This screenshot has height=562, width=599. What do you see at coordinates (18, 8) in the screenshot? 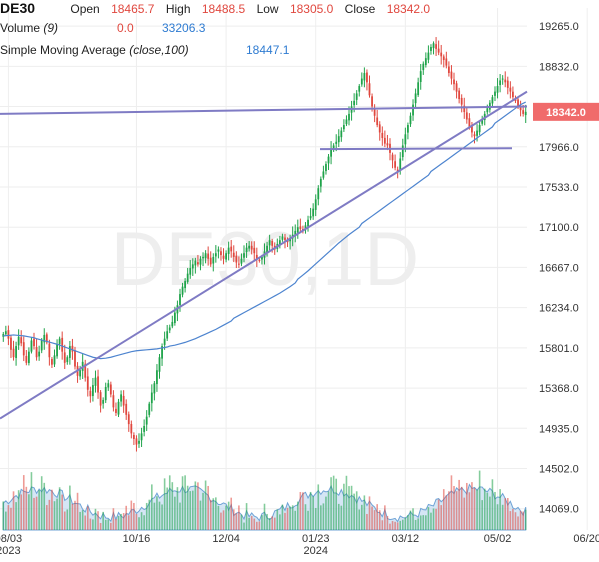
I see `symbol-label: DE30` at bounding box center [18, 8].